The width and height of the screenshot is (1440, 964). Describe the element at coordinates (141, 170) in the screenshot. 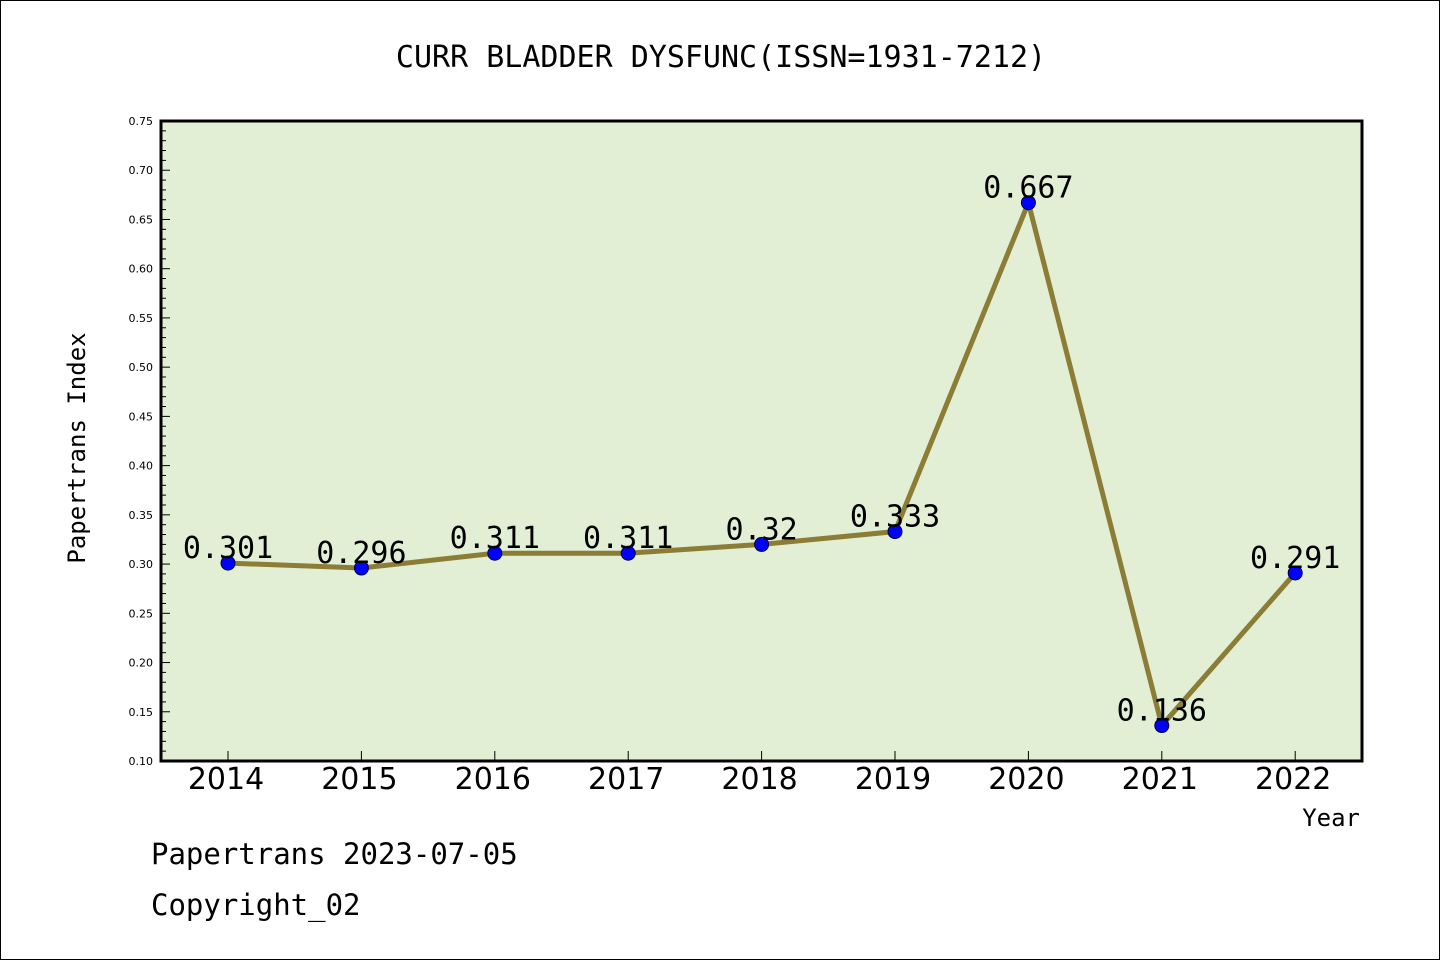

I see `y-tick-label: 0.70` at that location.